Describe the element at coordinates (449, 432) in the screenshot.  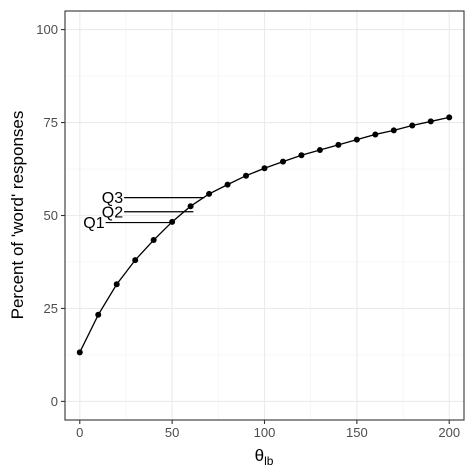
I see `x-tick-label: 200` at that location.